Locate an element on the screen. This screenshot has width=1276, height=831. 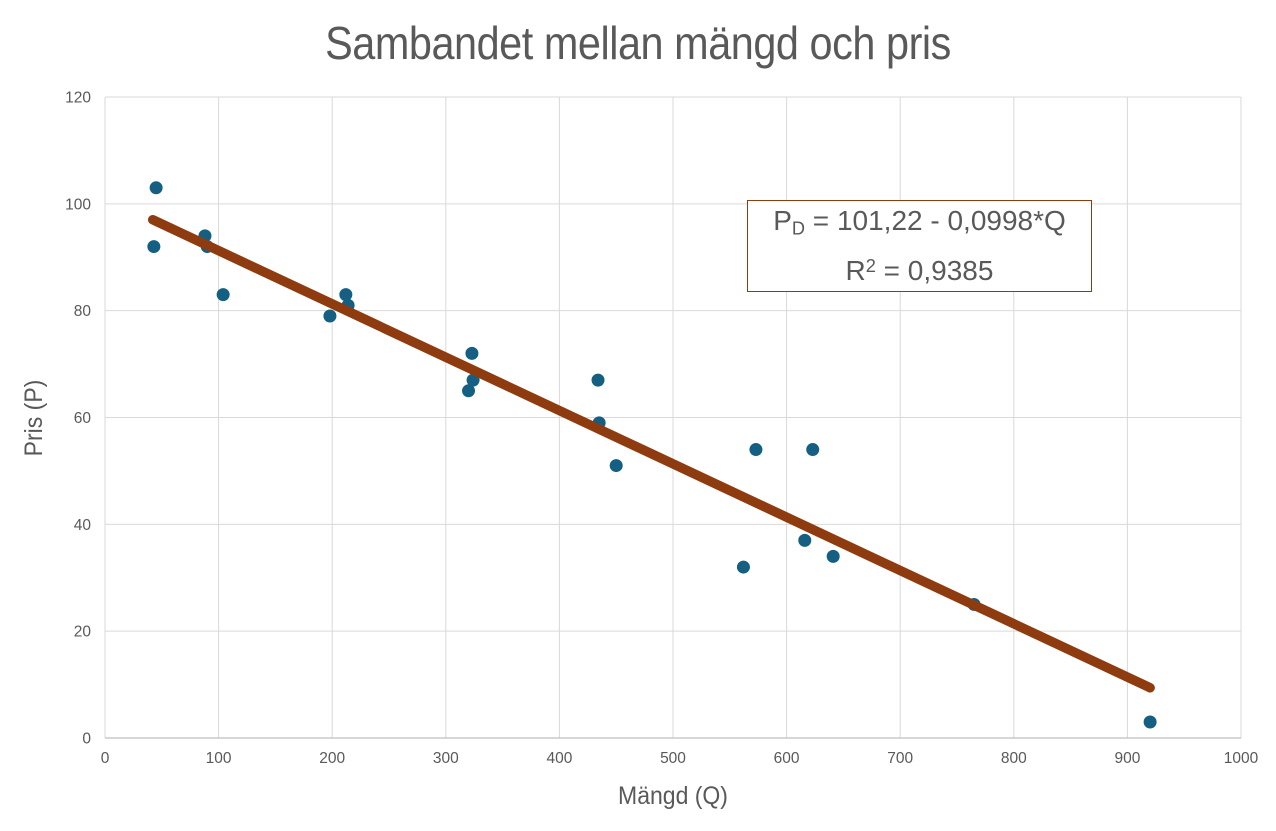
equation-p-subscript: D is located at coordinates (798, 228).